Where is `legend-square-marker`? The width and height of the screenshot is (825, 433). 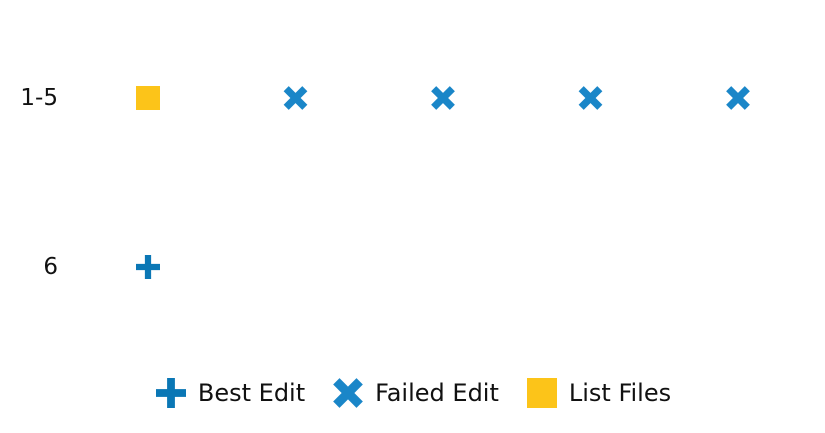 legend-square-marker is located at coordinates (541, 393).